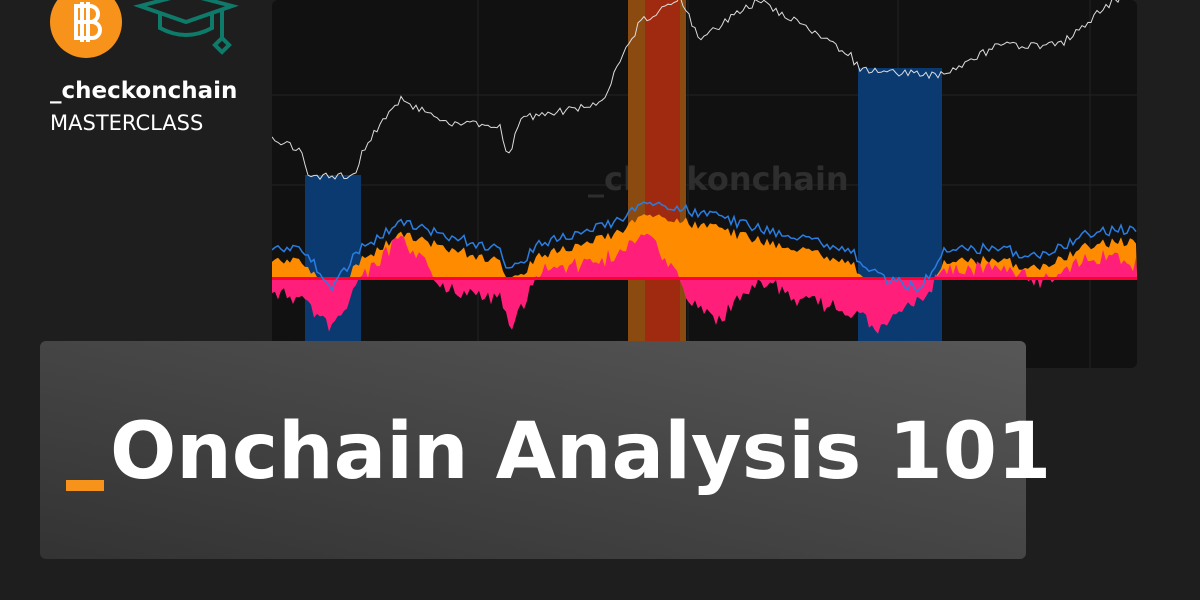  I want to click on brand-subtitle: MASTERCLASS, so click(126, 123).